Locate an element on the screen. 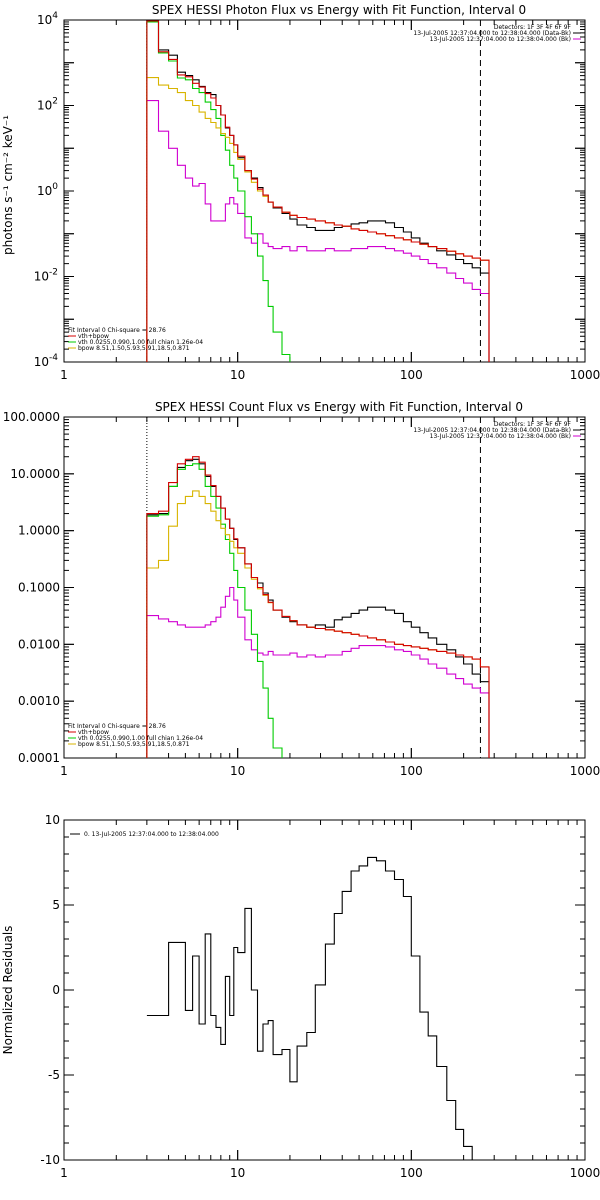  residuals-ylabel: Normalized Residuals is located at coordinates (8, 990).